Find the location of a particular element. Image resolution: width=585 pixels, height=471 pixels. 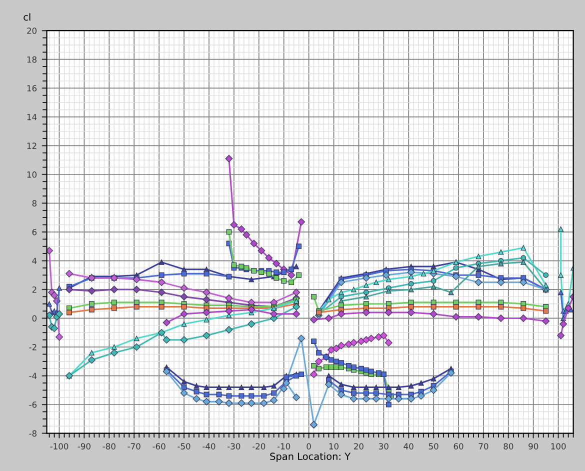

y-tick-label: -4 is located at coordinates (33, 375).